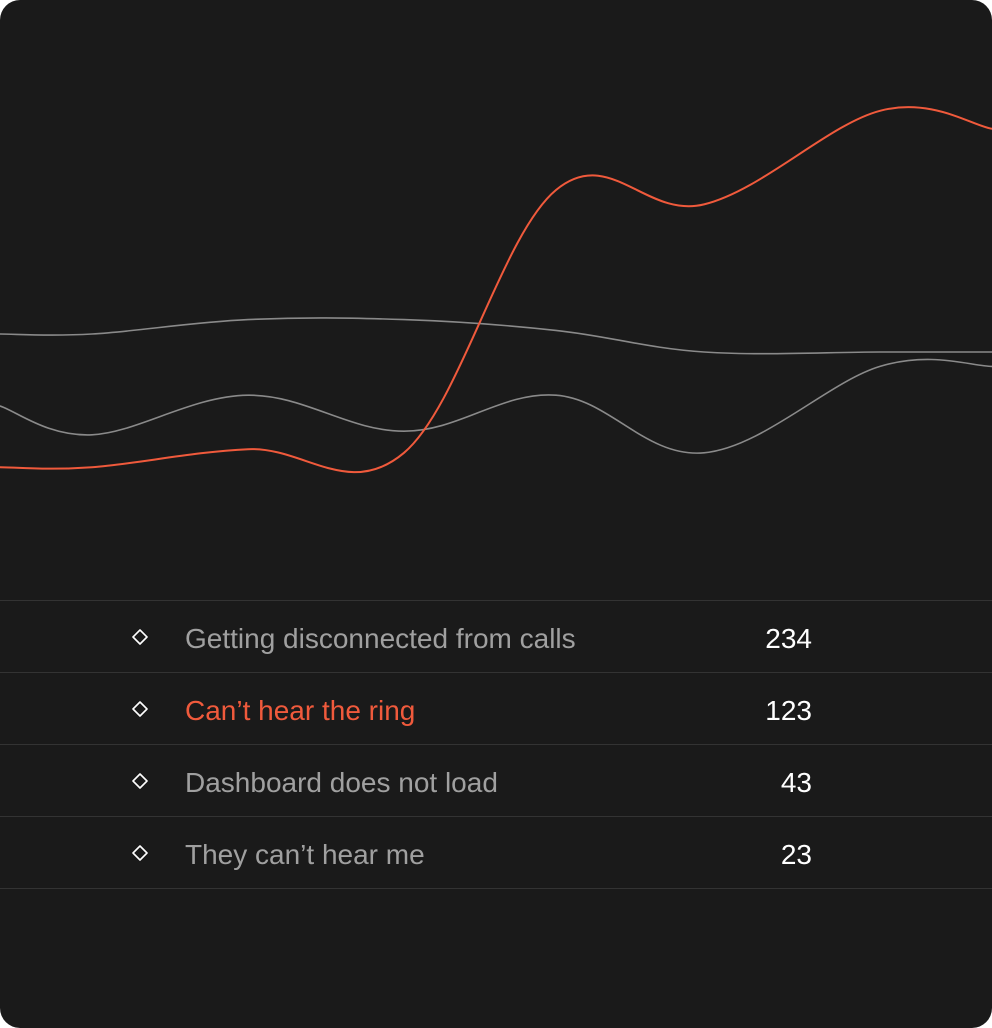 This screenshot has width=992, height=1028. I want to click on issue-count: 123, so click(788, 710).